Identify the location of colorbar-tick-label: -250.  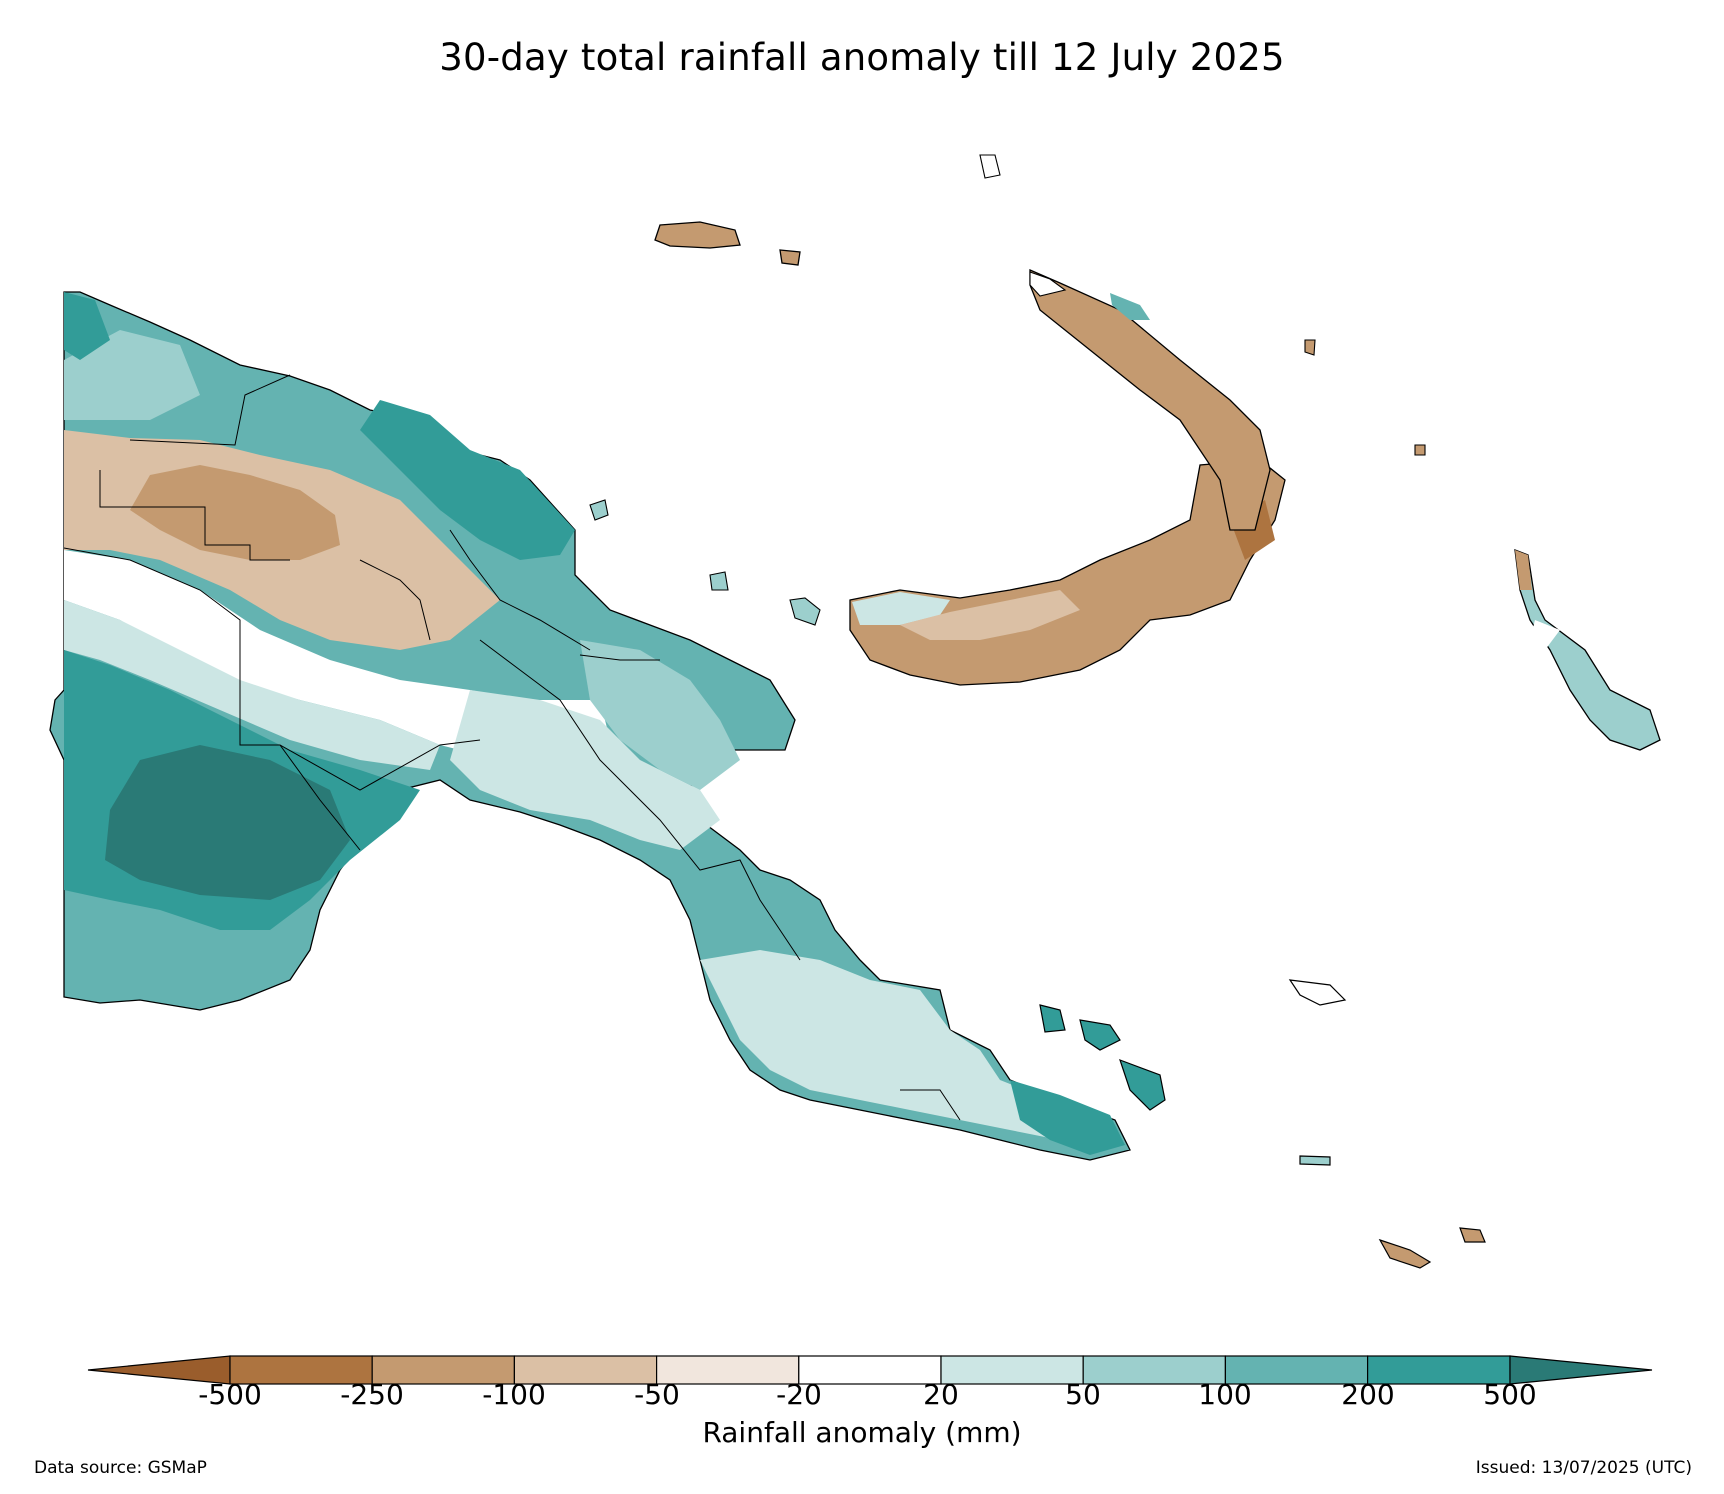
(372, 1394).